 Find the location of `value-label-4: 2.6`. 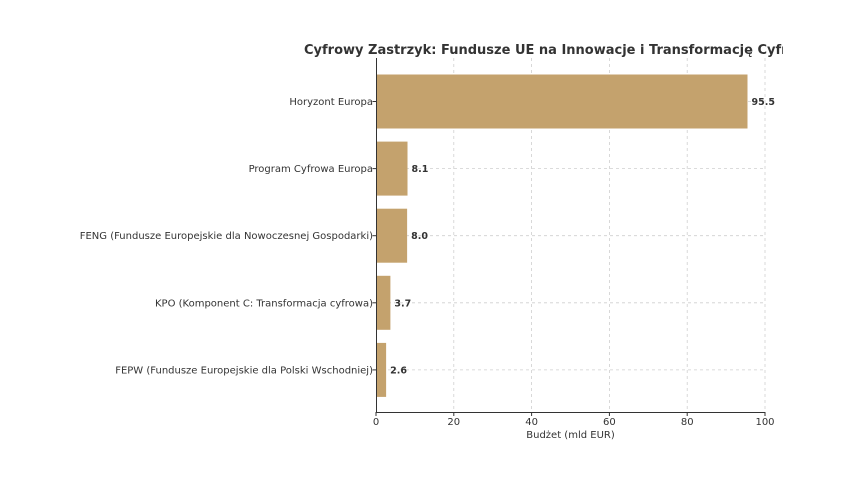

value-label-4: 2.6 is located at coordinates (398, 370).